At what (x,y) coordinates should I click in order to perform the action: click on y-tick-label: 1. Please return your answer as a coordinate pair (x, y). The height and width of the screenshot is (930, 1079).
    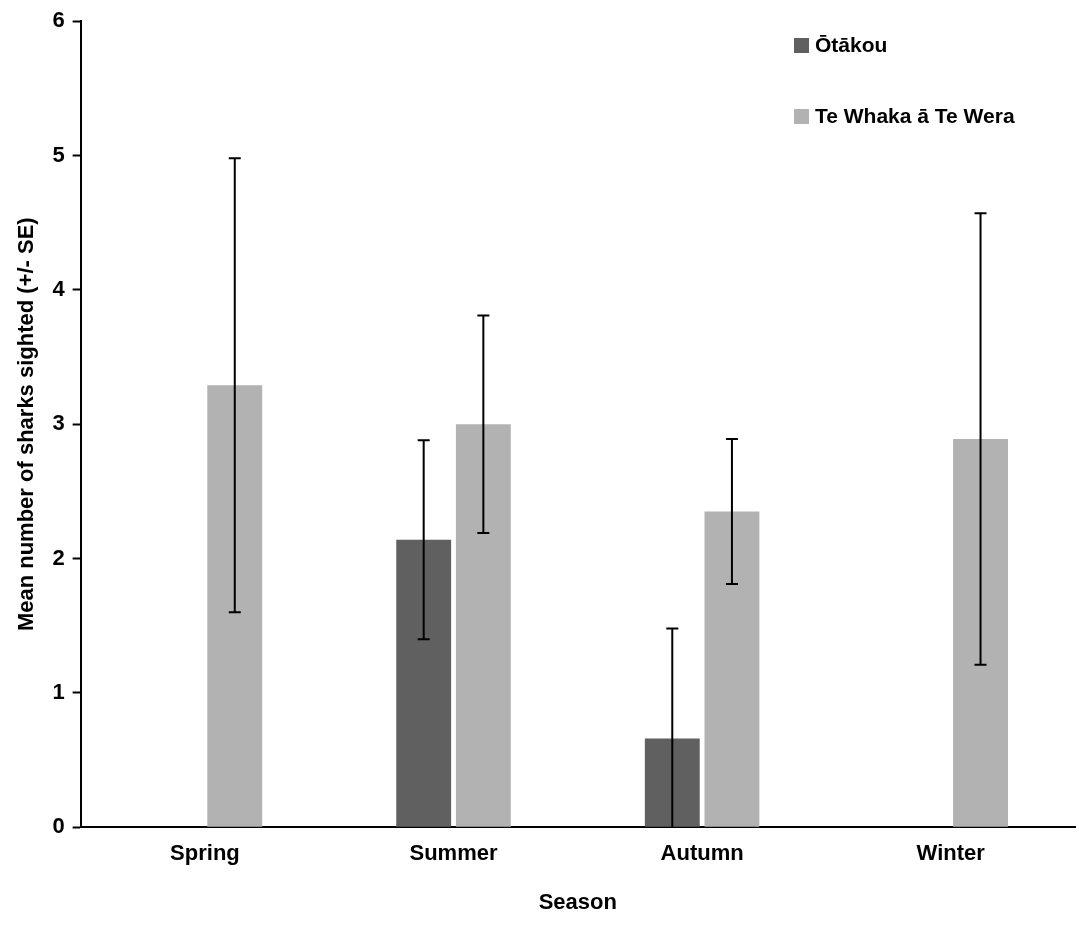
    Looking at the image, I should click on (58, 691).